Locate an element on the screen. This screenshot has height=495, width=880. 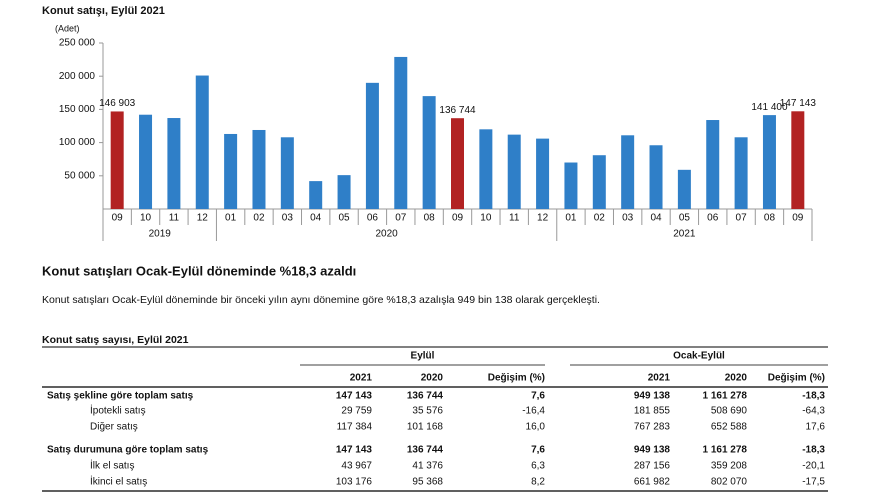
table-title: Konut satış sayısı, Eylül 2021 is located at coordinates (115, 340).